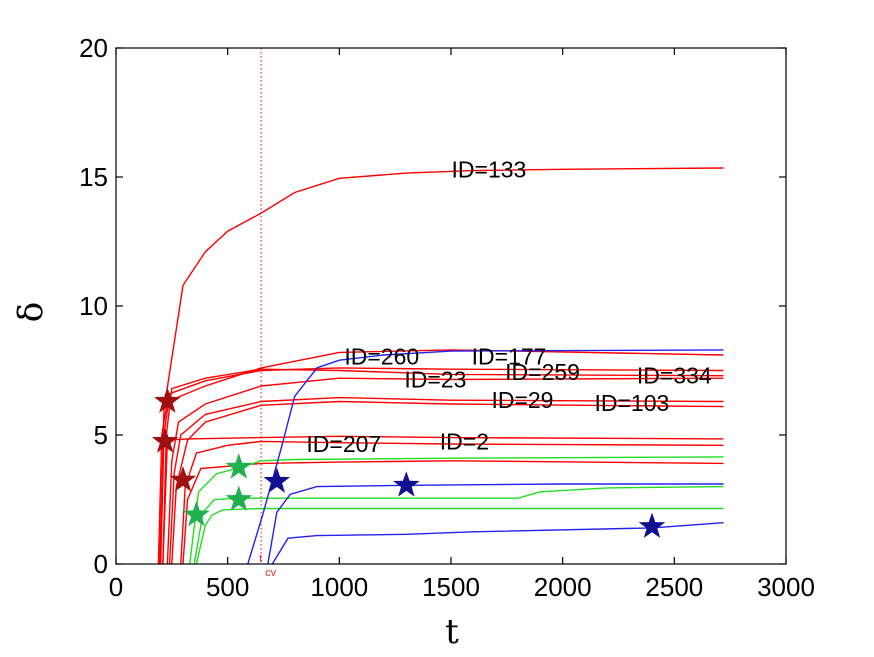 Image resolution: width=874 pixels, height=657 pixels. What do you see at coordinates (101, 564) in the screenshot?
I see `y-tick-label: 0` at bounding box center [101, 564].